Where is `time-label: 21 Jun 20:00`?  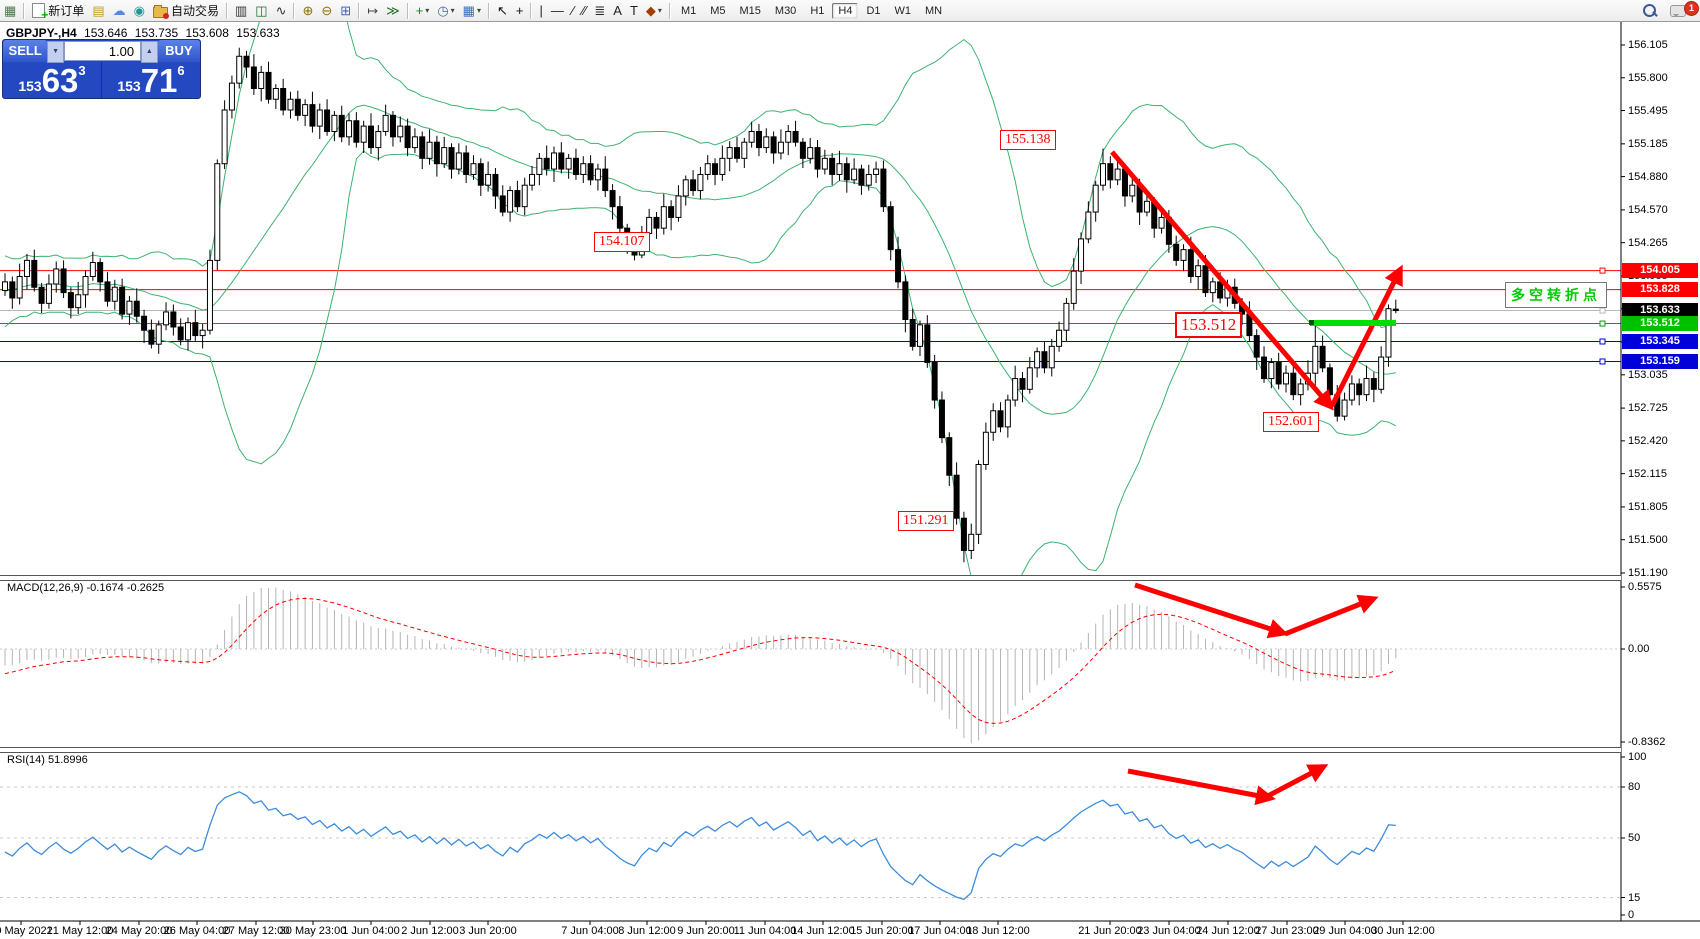
time-label: 21 Jun 20:00 is located at coordinates (1110, 931).